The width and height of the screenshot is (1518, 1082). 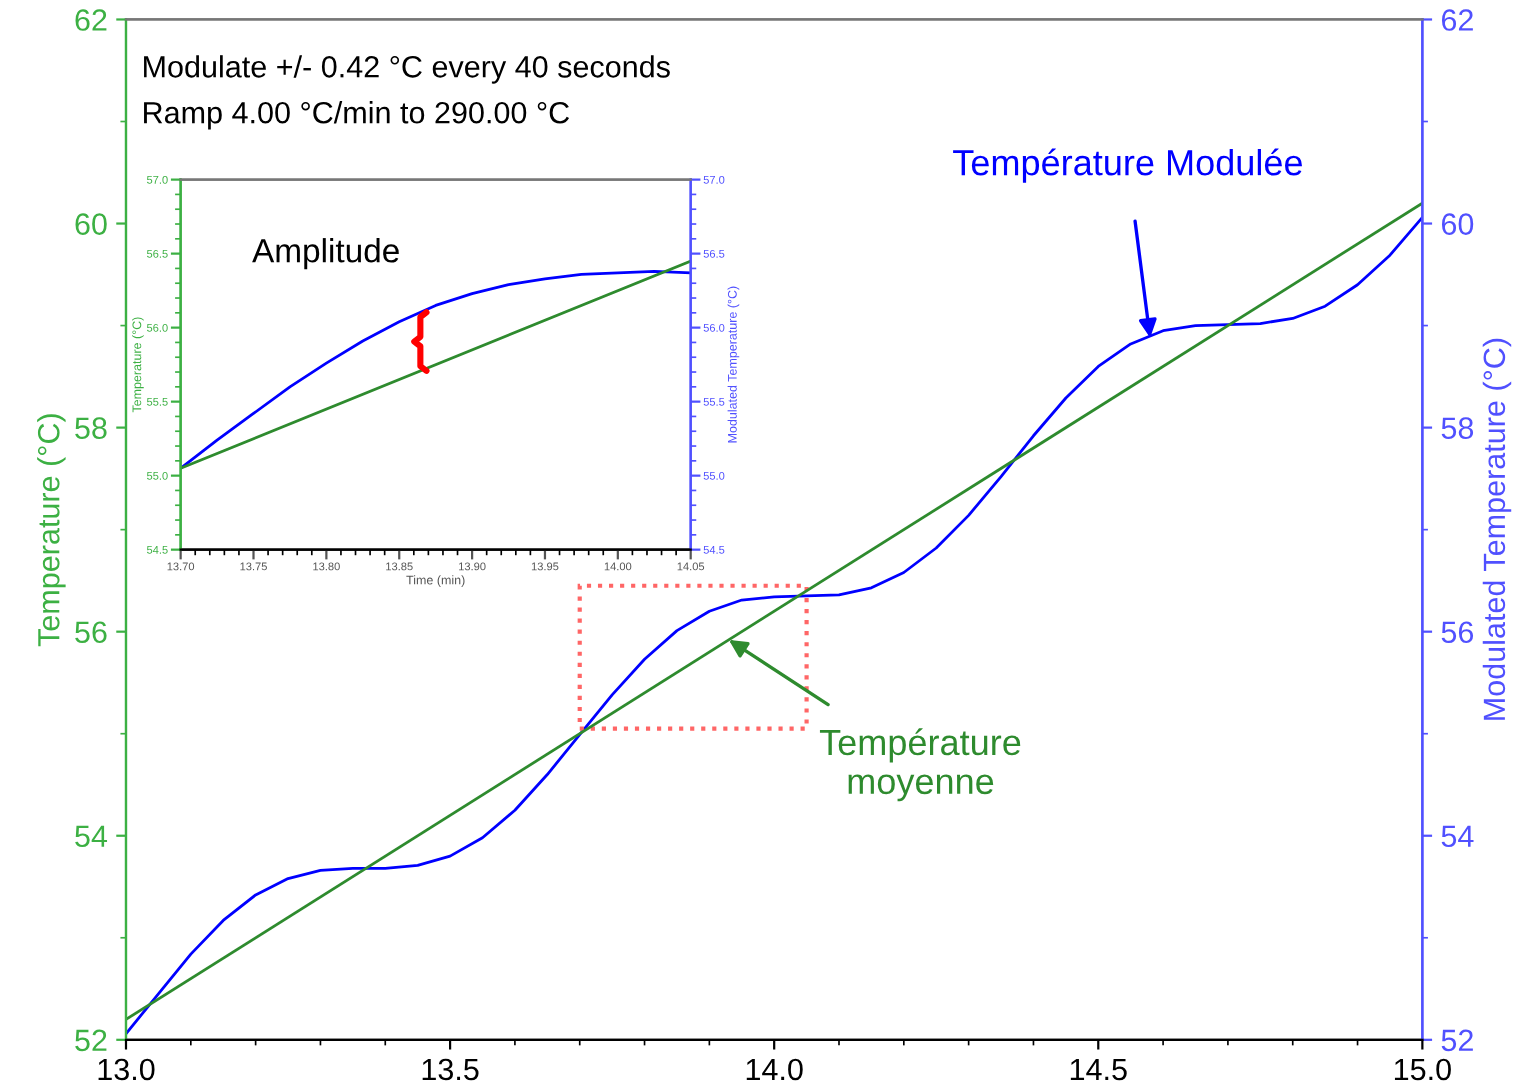 What do you see at coordinates (450, 1069) in the screenshot?
I see `x-tick-label: 13.5` at bounding box center [450, 1069].